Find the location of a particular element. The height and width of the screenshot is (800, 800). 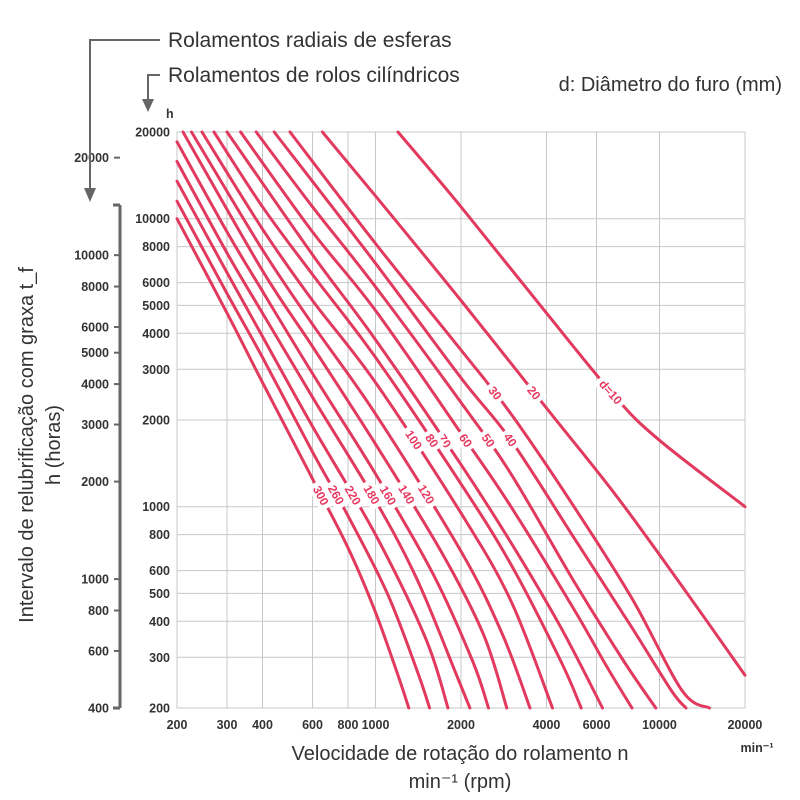

ball-bearing-annotation: Rolamentos radiais de esferas is located at coordinates (310, 40).